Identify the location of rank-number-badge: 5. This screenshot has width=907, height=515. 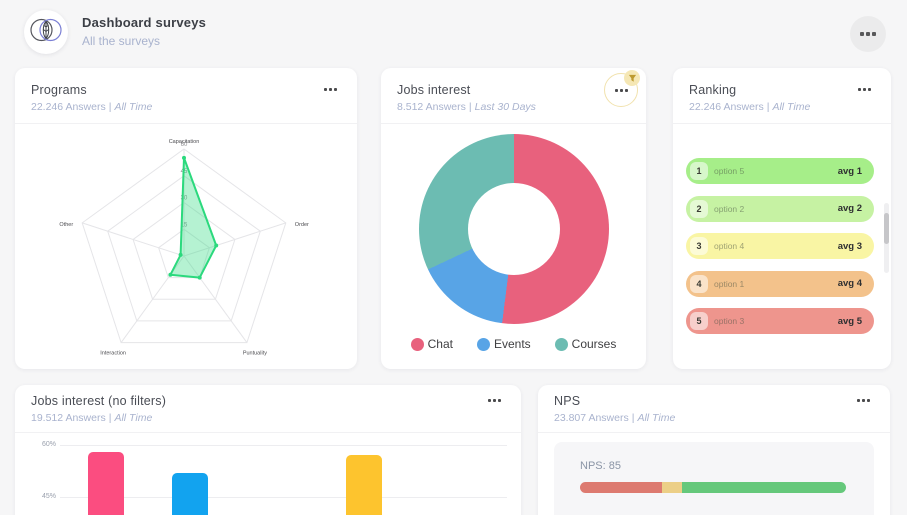
(699, 321).